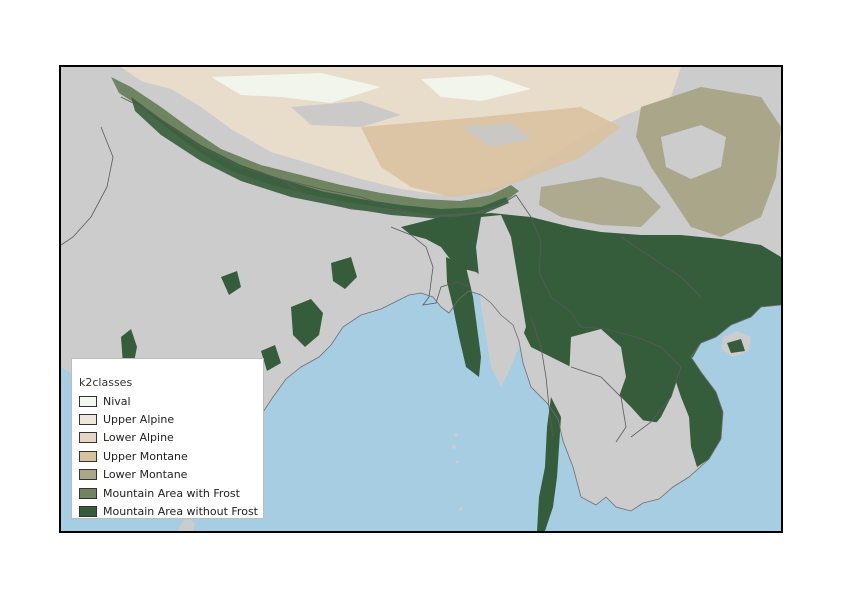 The height and width of the screenshot is (595, 841). Describe the element at coordinates (336, 196) in the screenshot. I see `border-nepal-south` at that location.